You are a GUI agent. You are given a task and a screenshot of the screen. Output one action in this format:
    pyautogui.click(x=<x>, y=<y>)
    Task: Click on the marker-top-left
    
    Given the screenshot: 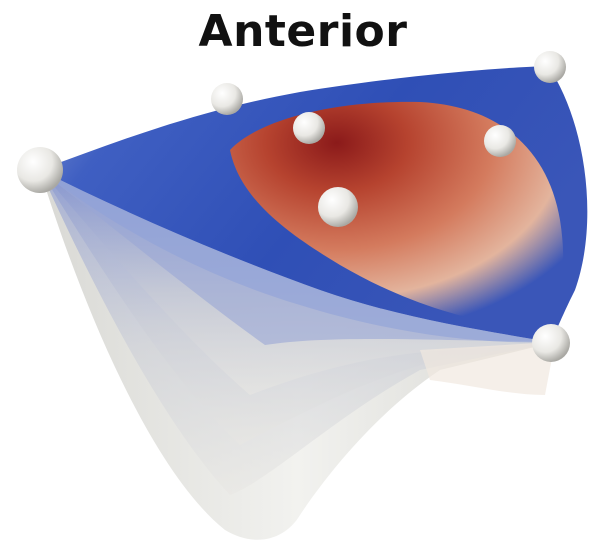 What is the action you would take?
    pyautogui.click(x=227, y=99)
    